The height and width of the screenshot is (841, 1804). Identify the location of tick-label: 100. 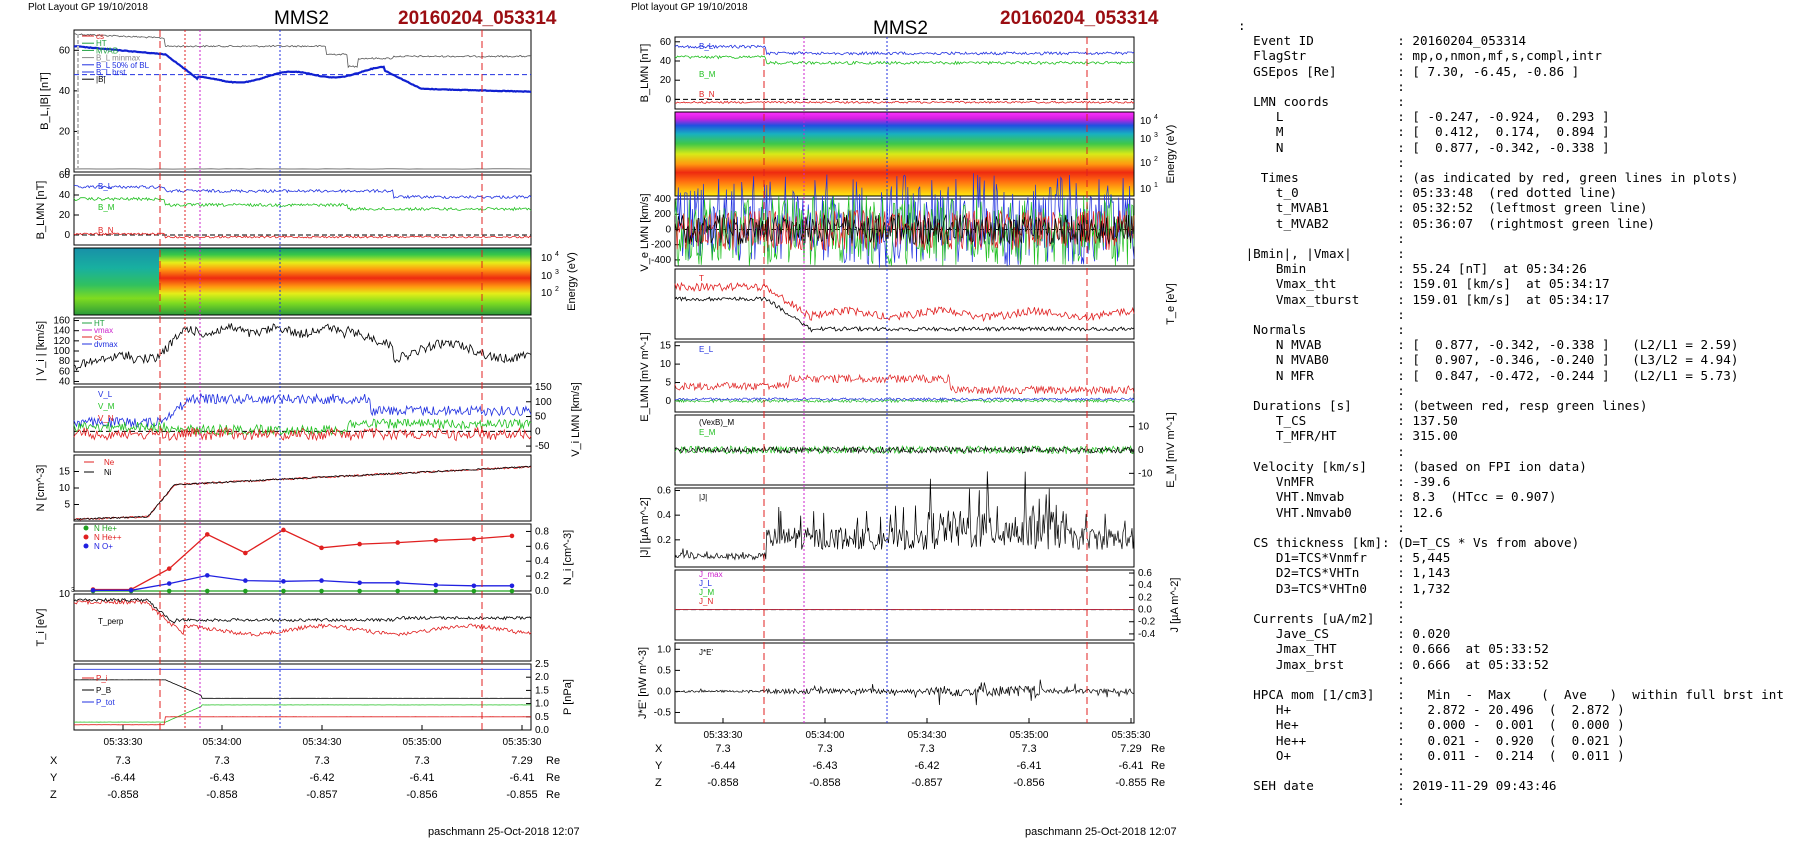
(543, 402).